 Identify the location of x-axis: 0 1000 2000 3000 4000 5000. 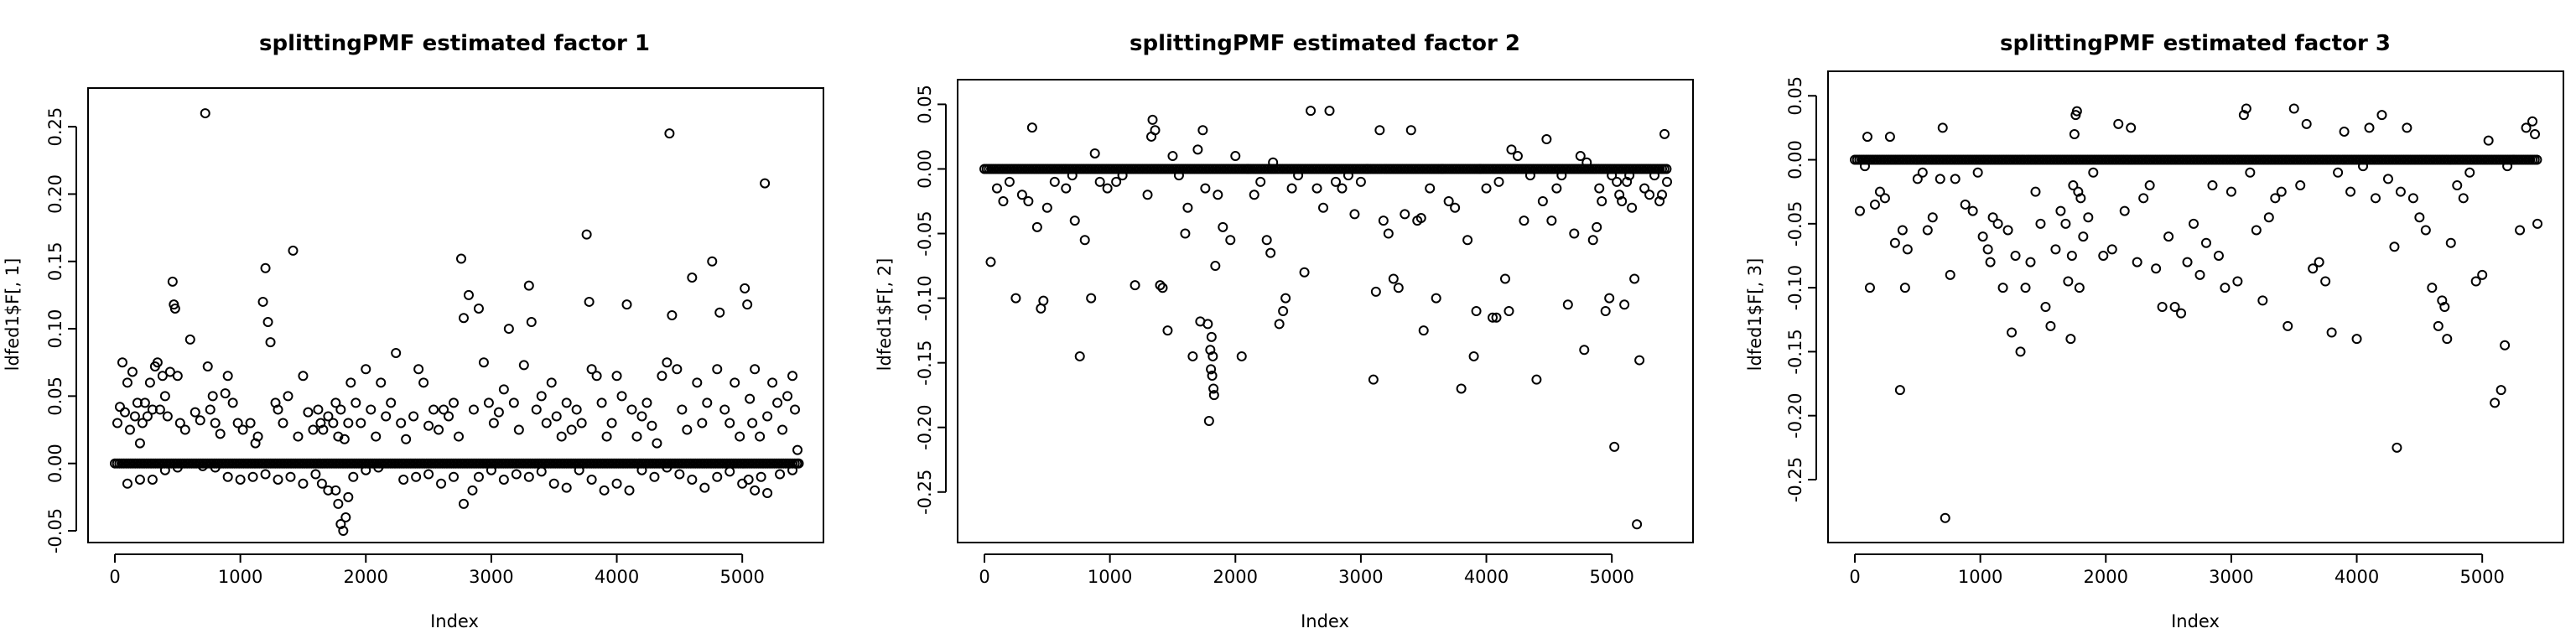
(2177, 570).